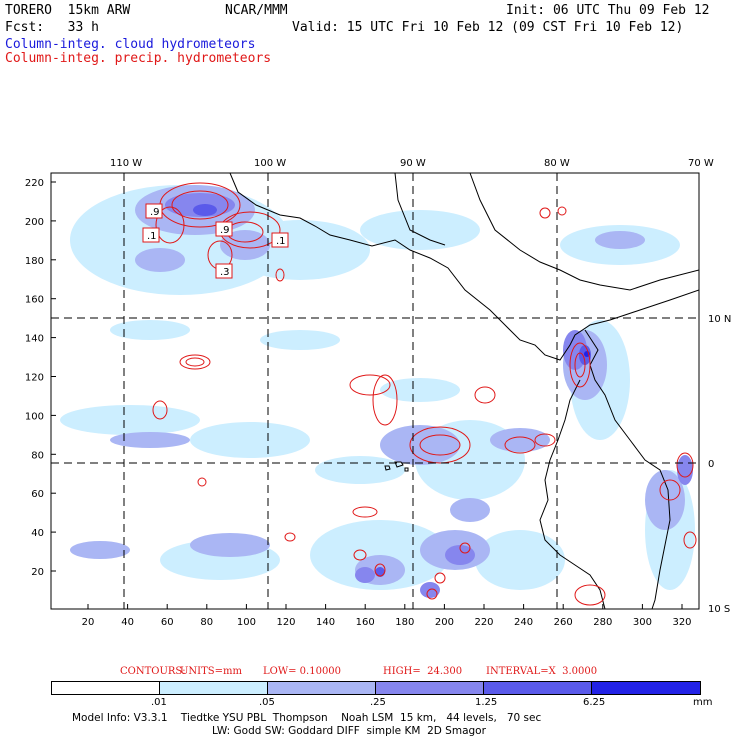  I want to click on x-tick-label: 140, so click(325, 622).